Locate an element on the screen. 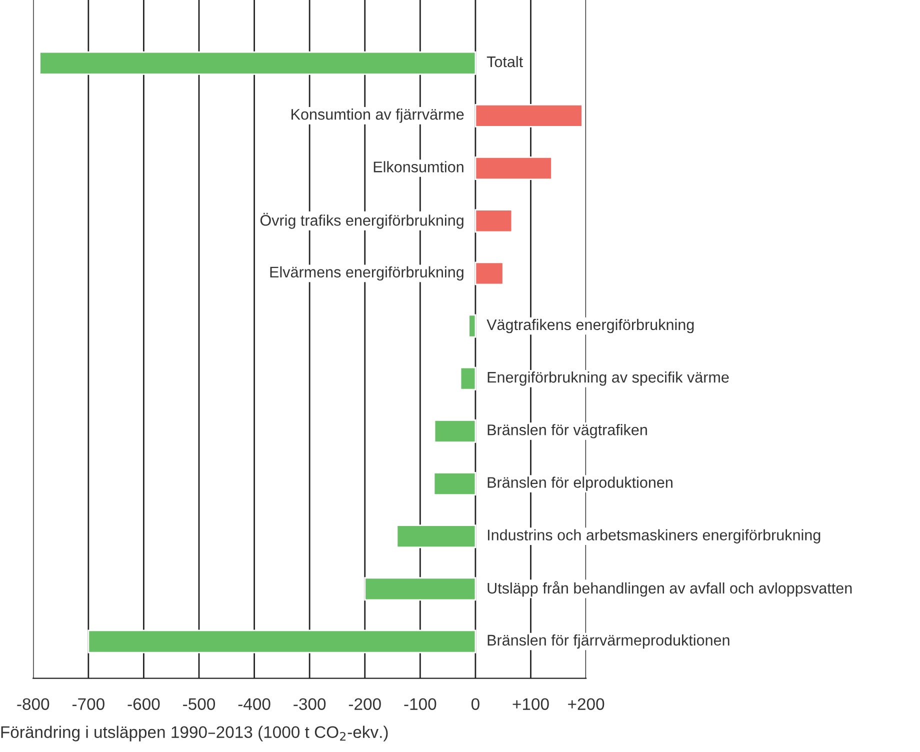  y-tick-label: Elkonsumtion is located at coordinates (419, 166).